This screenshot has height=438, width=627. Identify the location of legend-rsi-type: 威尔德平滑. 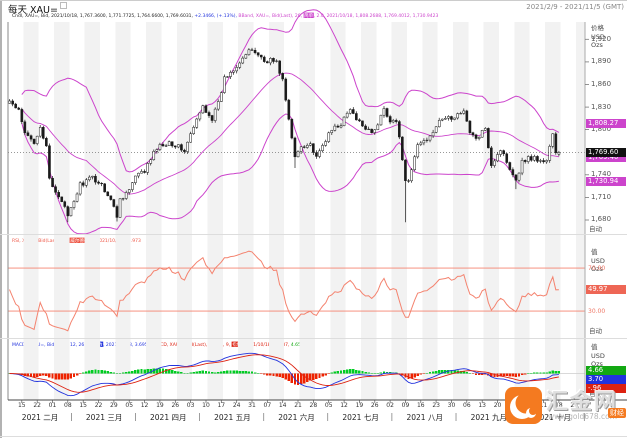
(81, 240).